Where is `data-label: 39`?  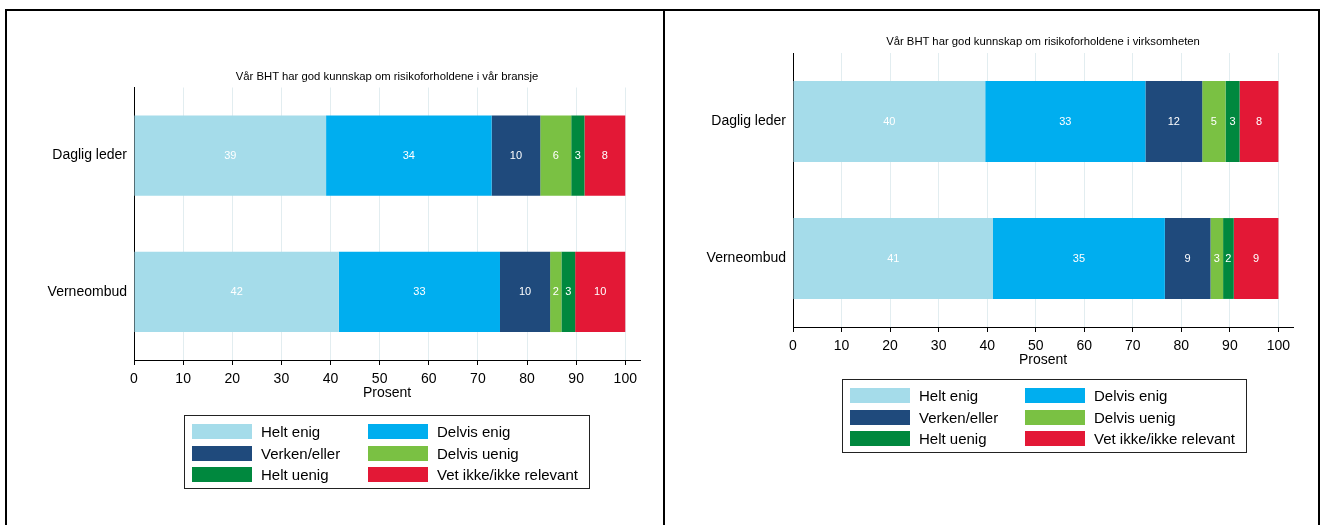
data-label: 39 is located at coordinates (230, 154).